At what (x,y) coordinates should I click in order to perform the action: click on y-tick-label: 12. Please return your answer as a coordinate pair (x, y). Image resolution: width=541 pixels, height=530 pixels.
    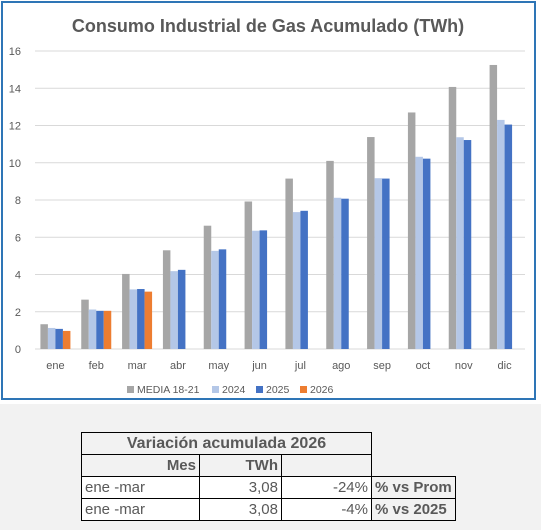
    Looking at the image, I should click on (15, 127).